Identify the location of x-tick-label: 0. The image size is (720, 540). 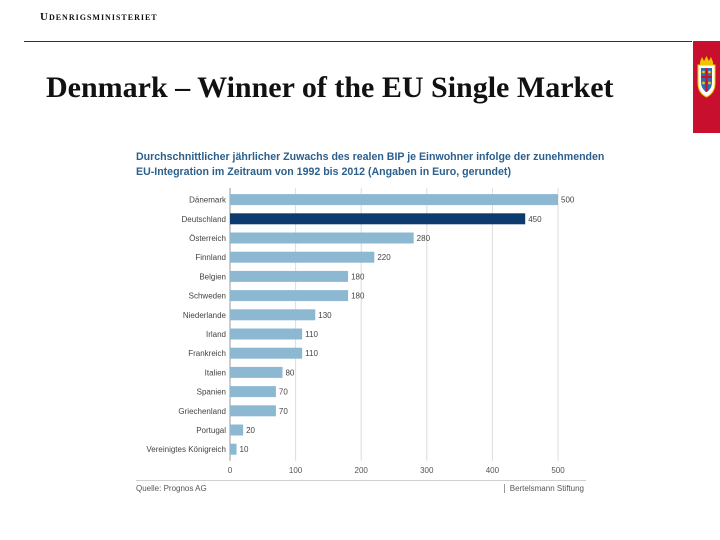
(230, 470).